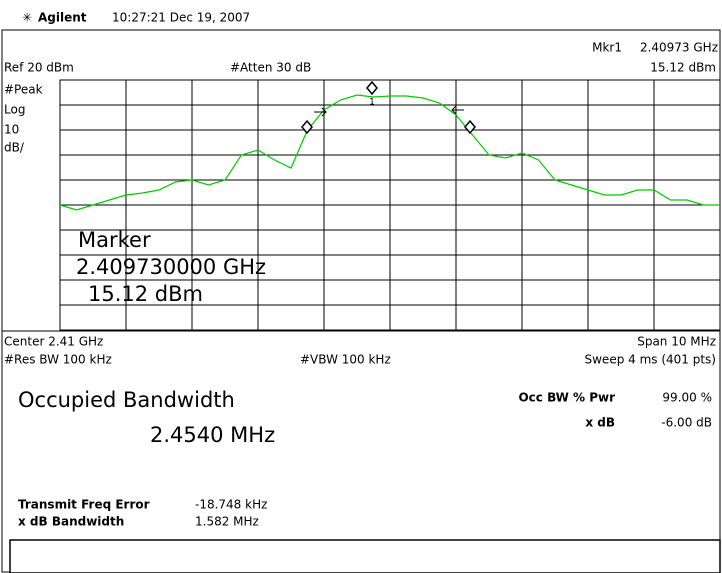  What do you see at coordinates (114, 240) in the screenshot?
I see `overlay-text: Marker` at bounding box center [114, 240].